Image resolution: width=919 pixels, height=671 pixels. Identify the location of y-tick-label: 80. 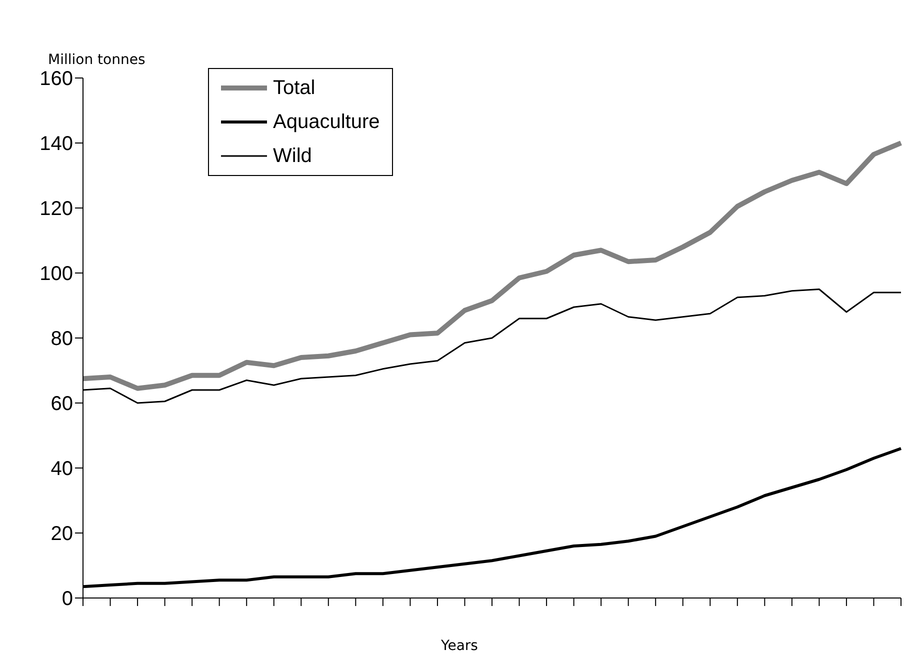
(61, 339).